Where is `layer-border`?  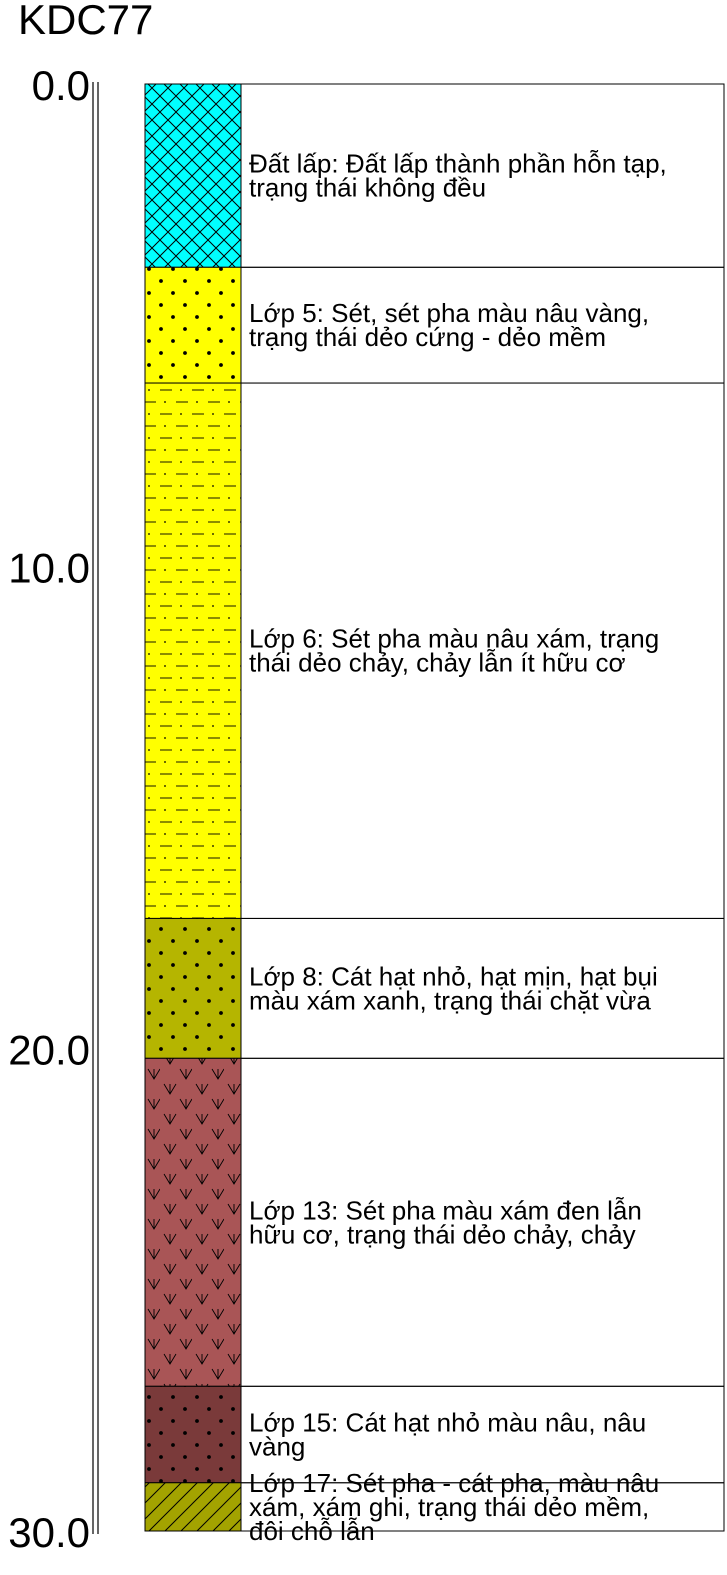 layer-border is located at coordinates (434, 1507).